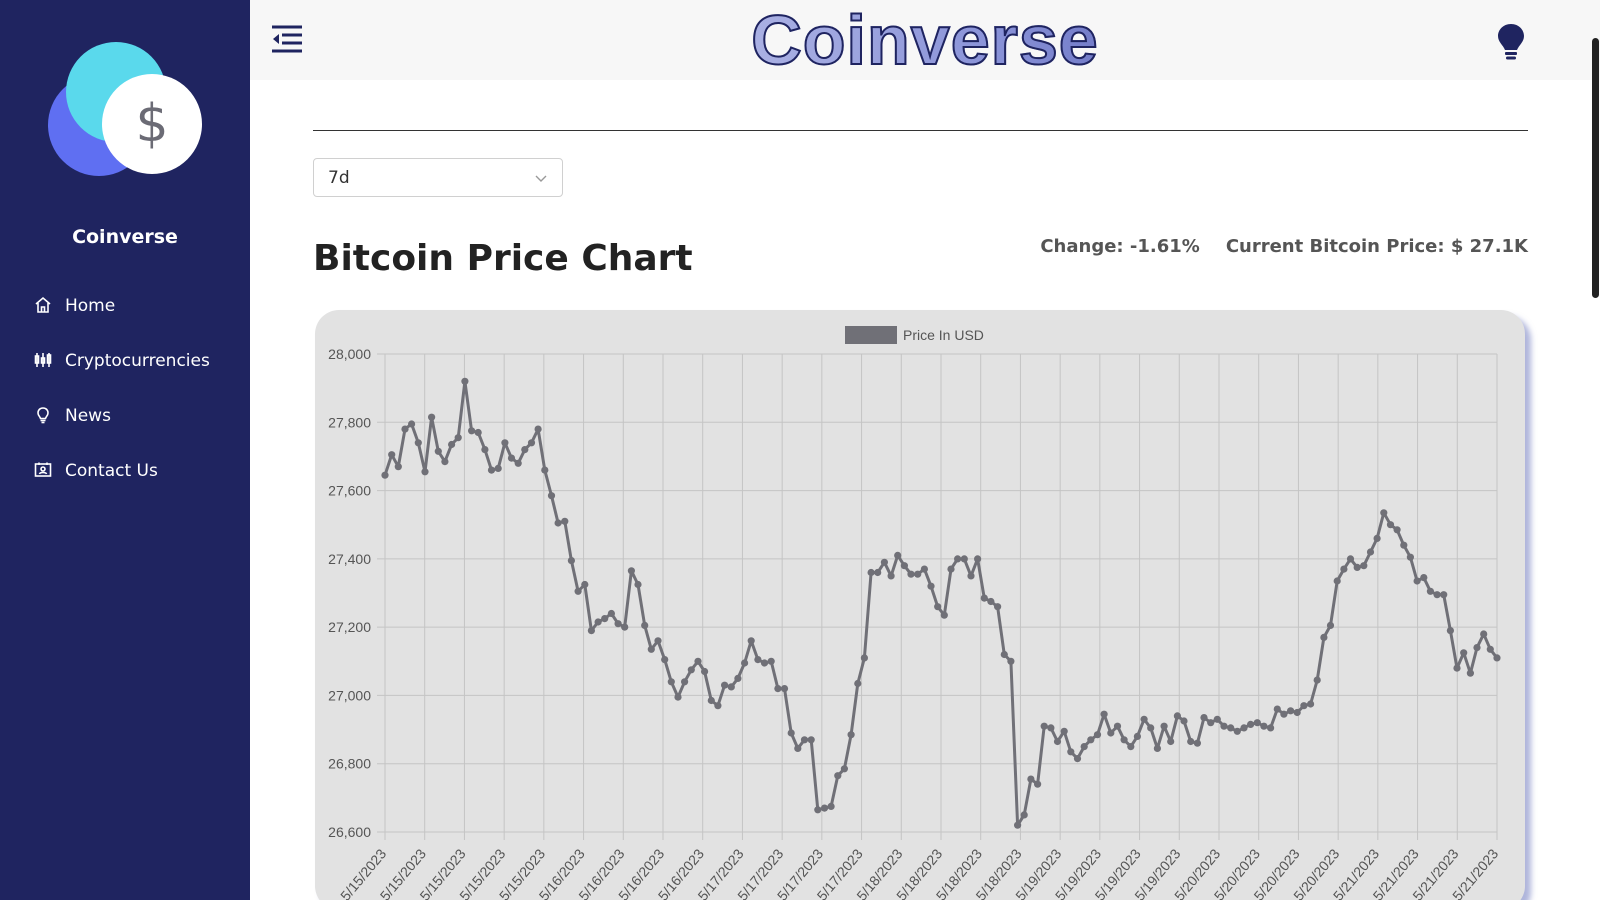 This screenshot has height=900, width=1600. Describe the element at coordinates (111, 470) in the screenshot. I see `sidebar-item-label: Contact Us` at that location.